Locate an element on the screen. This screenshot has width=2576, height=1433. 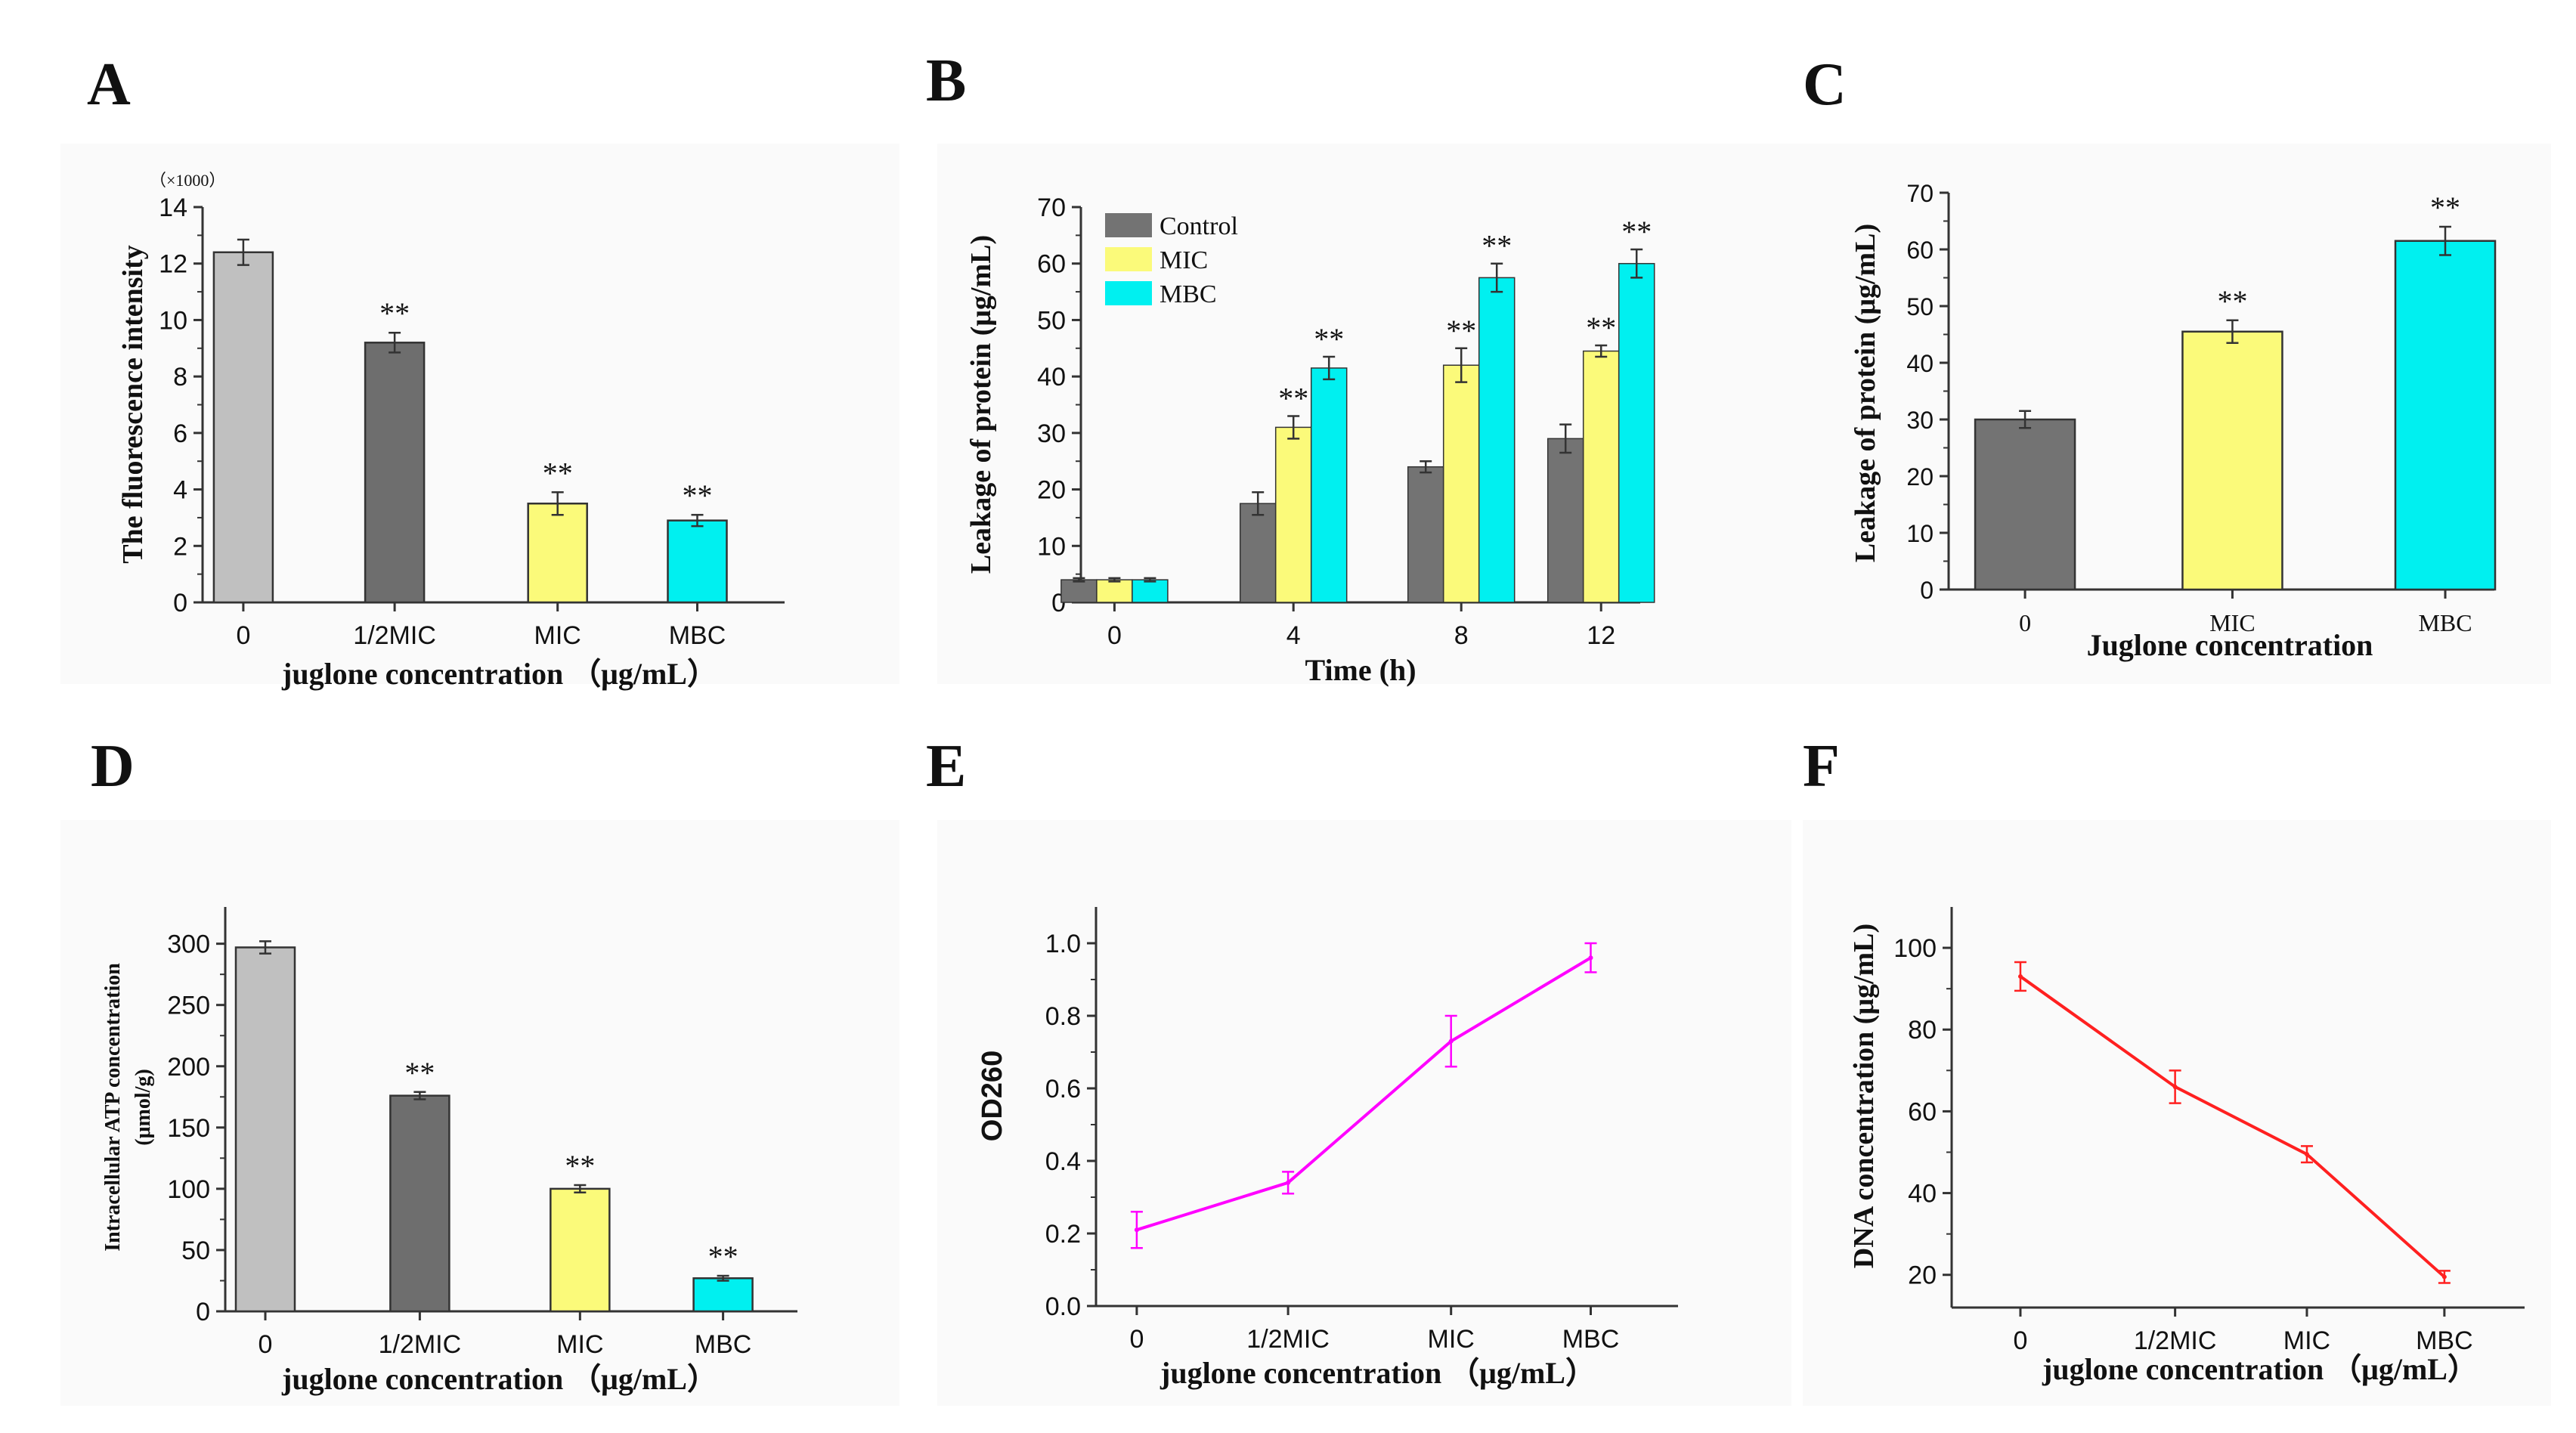
y-tick-label: 0.4 is located at coordinates (1063, 1161).